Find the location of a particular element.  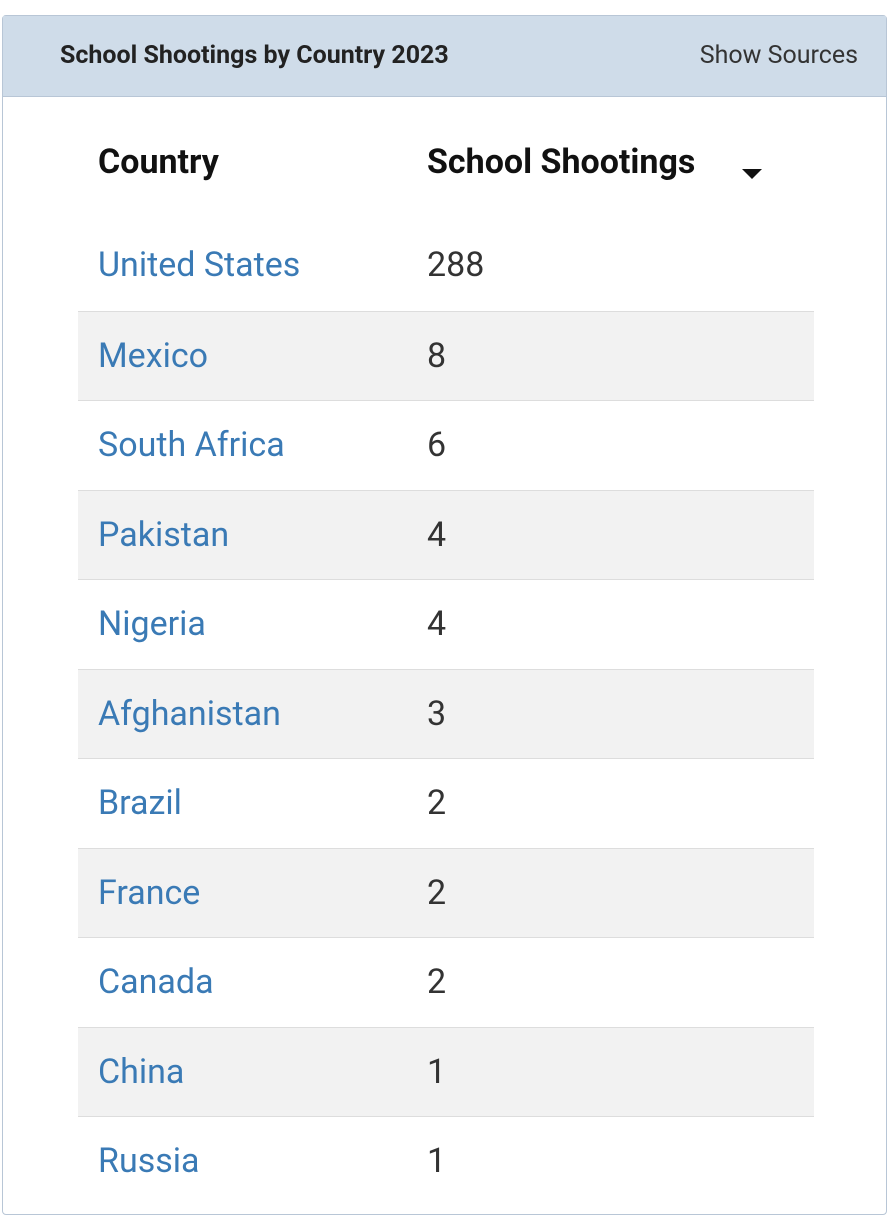

table-row: United States 288 is located at coordinates (446, 265).